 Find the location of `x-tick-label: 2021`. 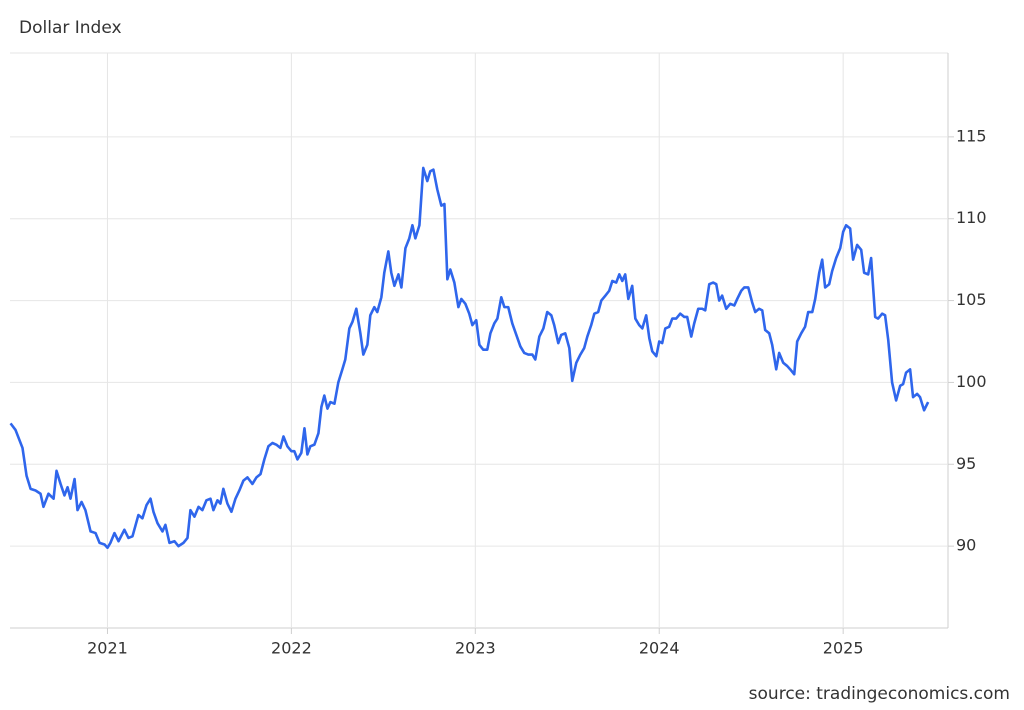

x-tick-label: 2021 is located at coordinates (107, 648).